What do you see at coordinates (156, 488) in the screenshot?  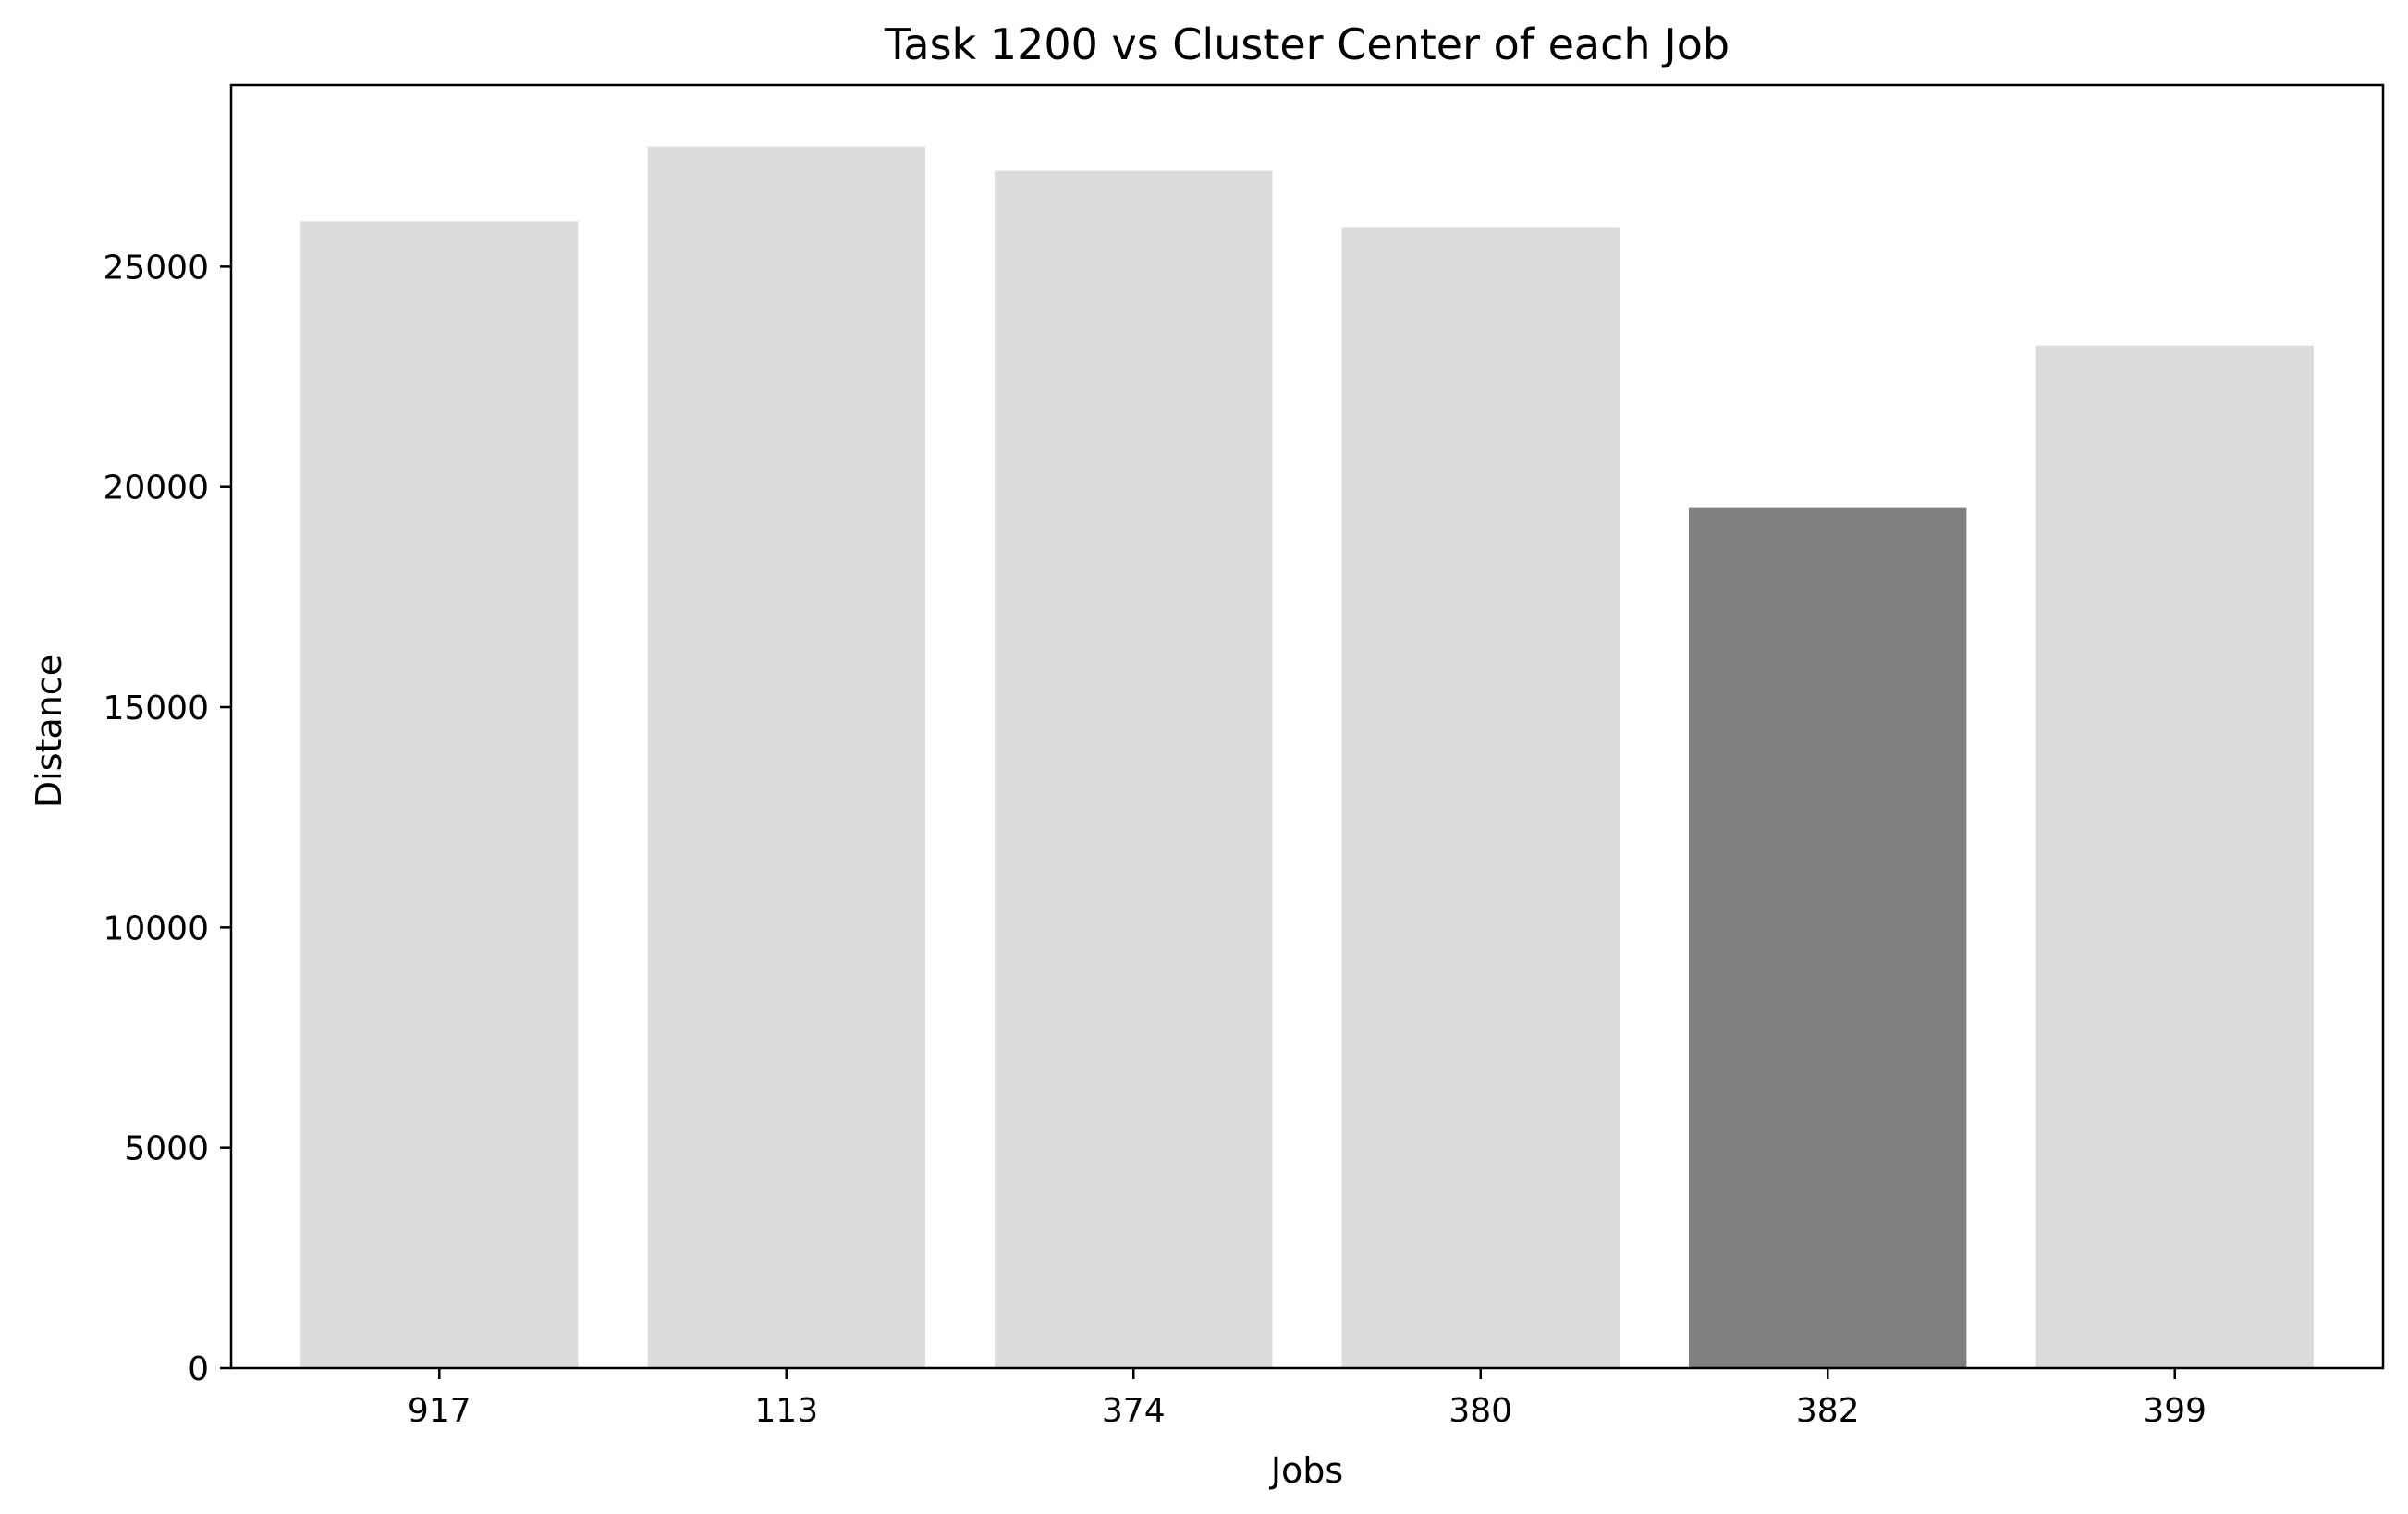 I see `y-tick-label: 20000` at bounding box center [156, 488].